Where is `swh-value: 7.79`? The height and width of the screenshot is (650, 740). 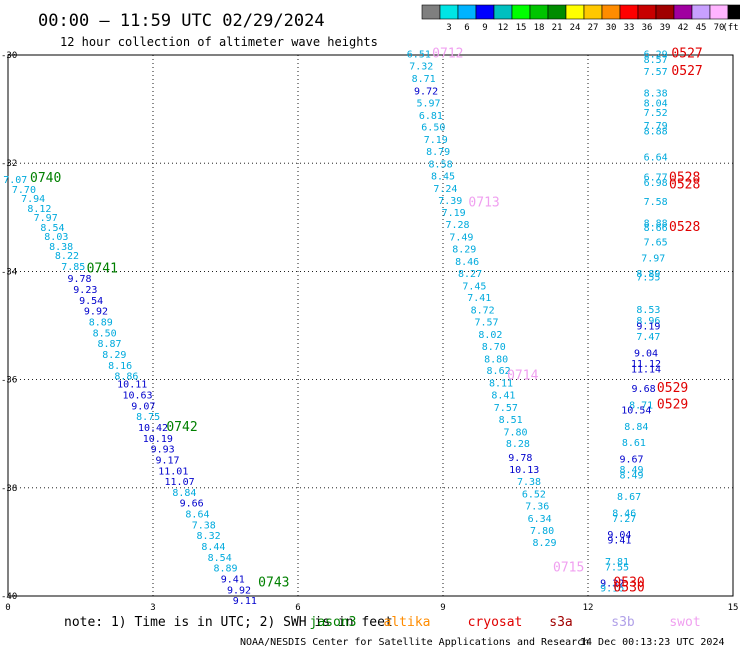 swh-value: 7.79 is located at coordinates (656, 126).